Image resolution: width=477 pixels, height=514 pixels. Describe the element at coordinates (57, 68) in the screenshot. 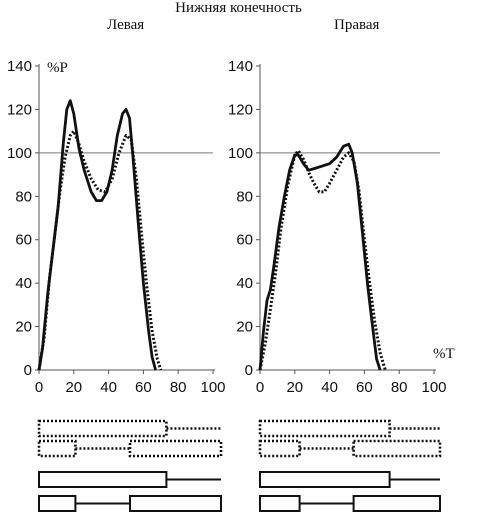

I see `y-axis-unit-label: %P` at that location.